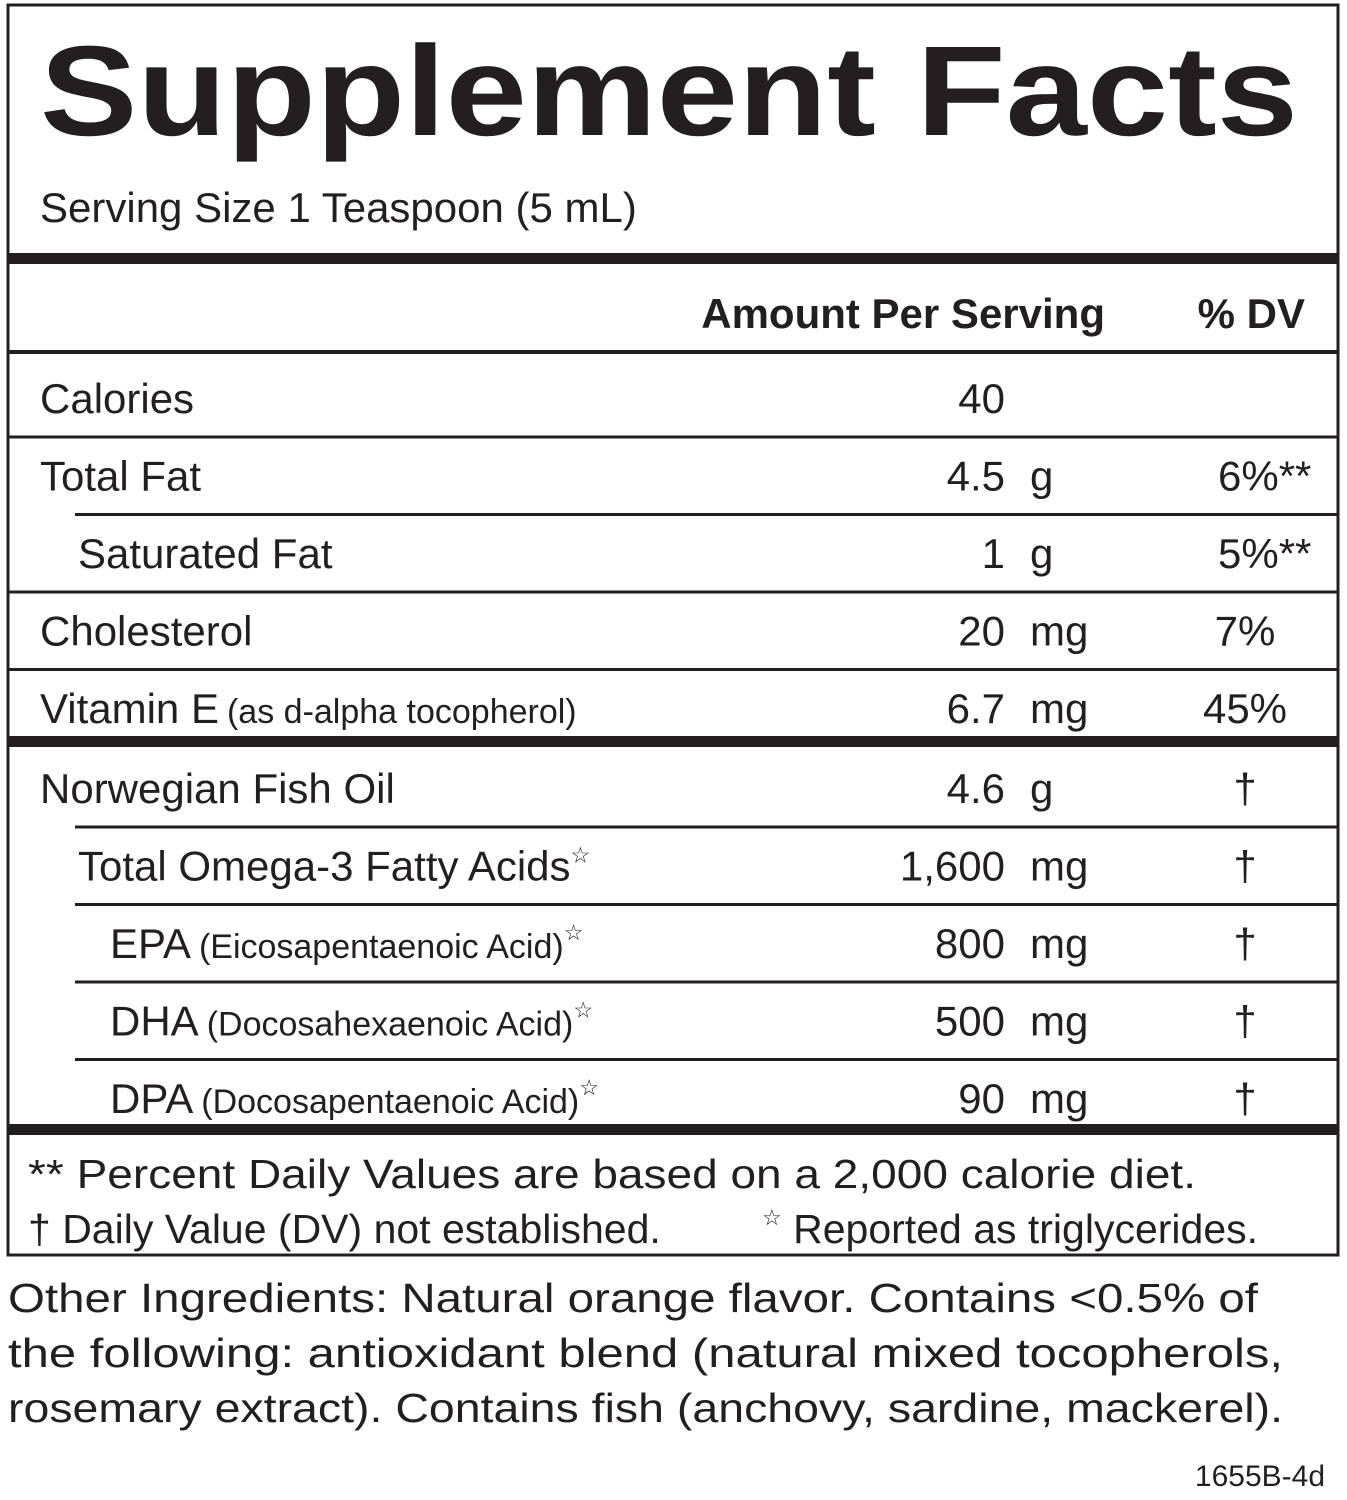  I want to click on row-label: DHA (Docosahexaenoic Acid)☆, so click(351, 1021).